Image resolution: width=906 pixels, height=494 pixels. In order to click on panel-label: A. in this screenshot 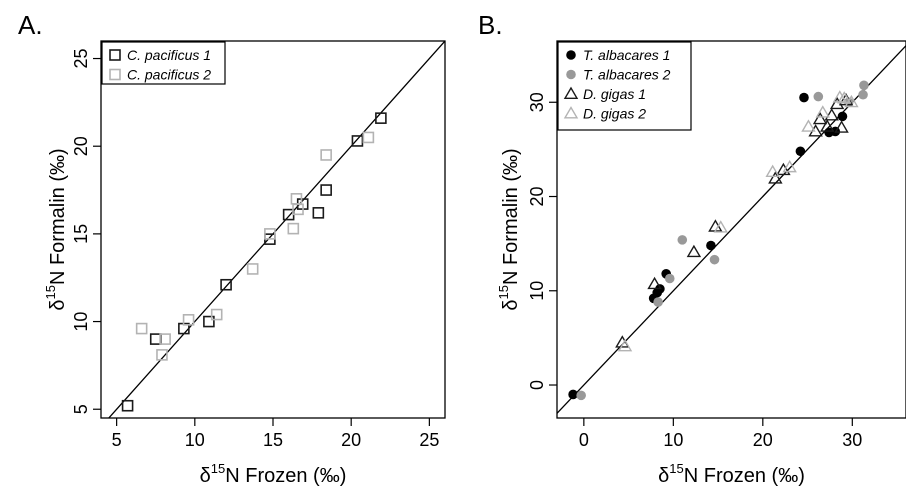, I will do `click(30, 25)`.